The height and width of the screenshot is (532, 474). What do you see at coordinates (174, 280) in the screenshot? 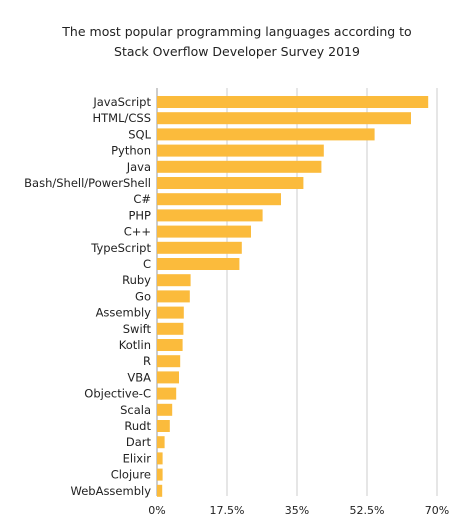
I see `bar-ruby` at bounding box center [174, 280].